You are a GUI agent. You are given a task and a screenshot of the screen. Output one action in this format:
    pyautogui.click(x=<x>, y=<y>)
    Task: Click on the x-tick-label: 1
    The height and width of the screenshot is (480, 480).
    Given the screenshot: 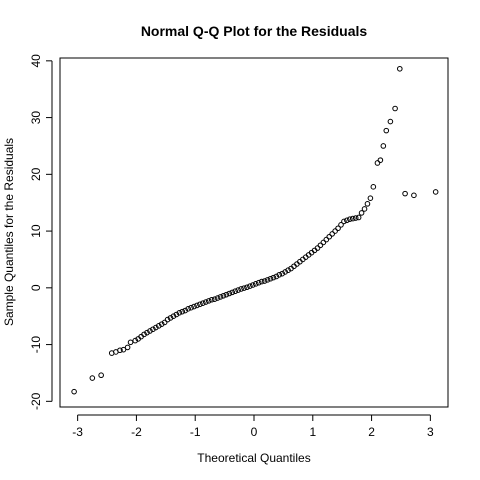 What is the action you would take?
    pyautogui.click(x=312, y=432)
    